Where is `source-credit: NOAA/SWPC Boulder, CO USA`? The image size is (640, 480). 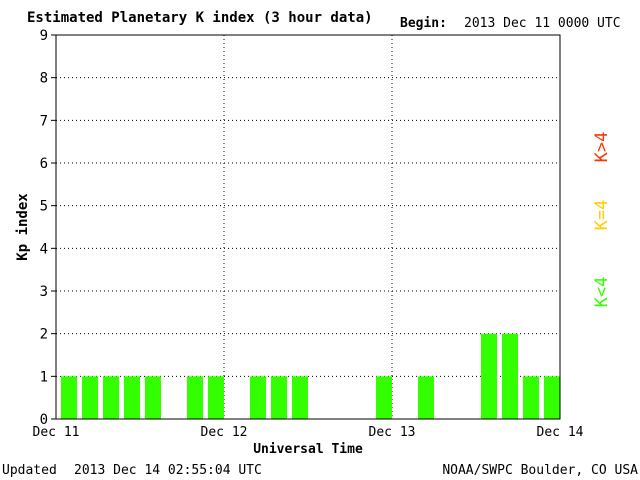
source-credit: NOAA/SWPC Boulder, CO USA is located at coordinates (540, 470).